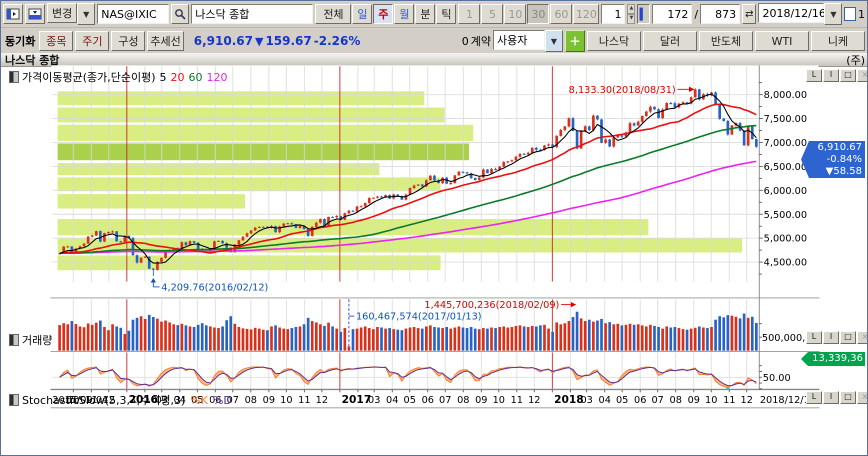 This screenshot has height=456, width=868. What do you see at coordinates (785, 95) in the screenshot?
I see `svg-text: 8,000.00` at bounding box center [785, 95].